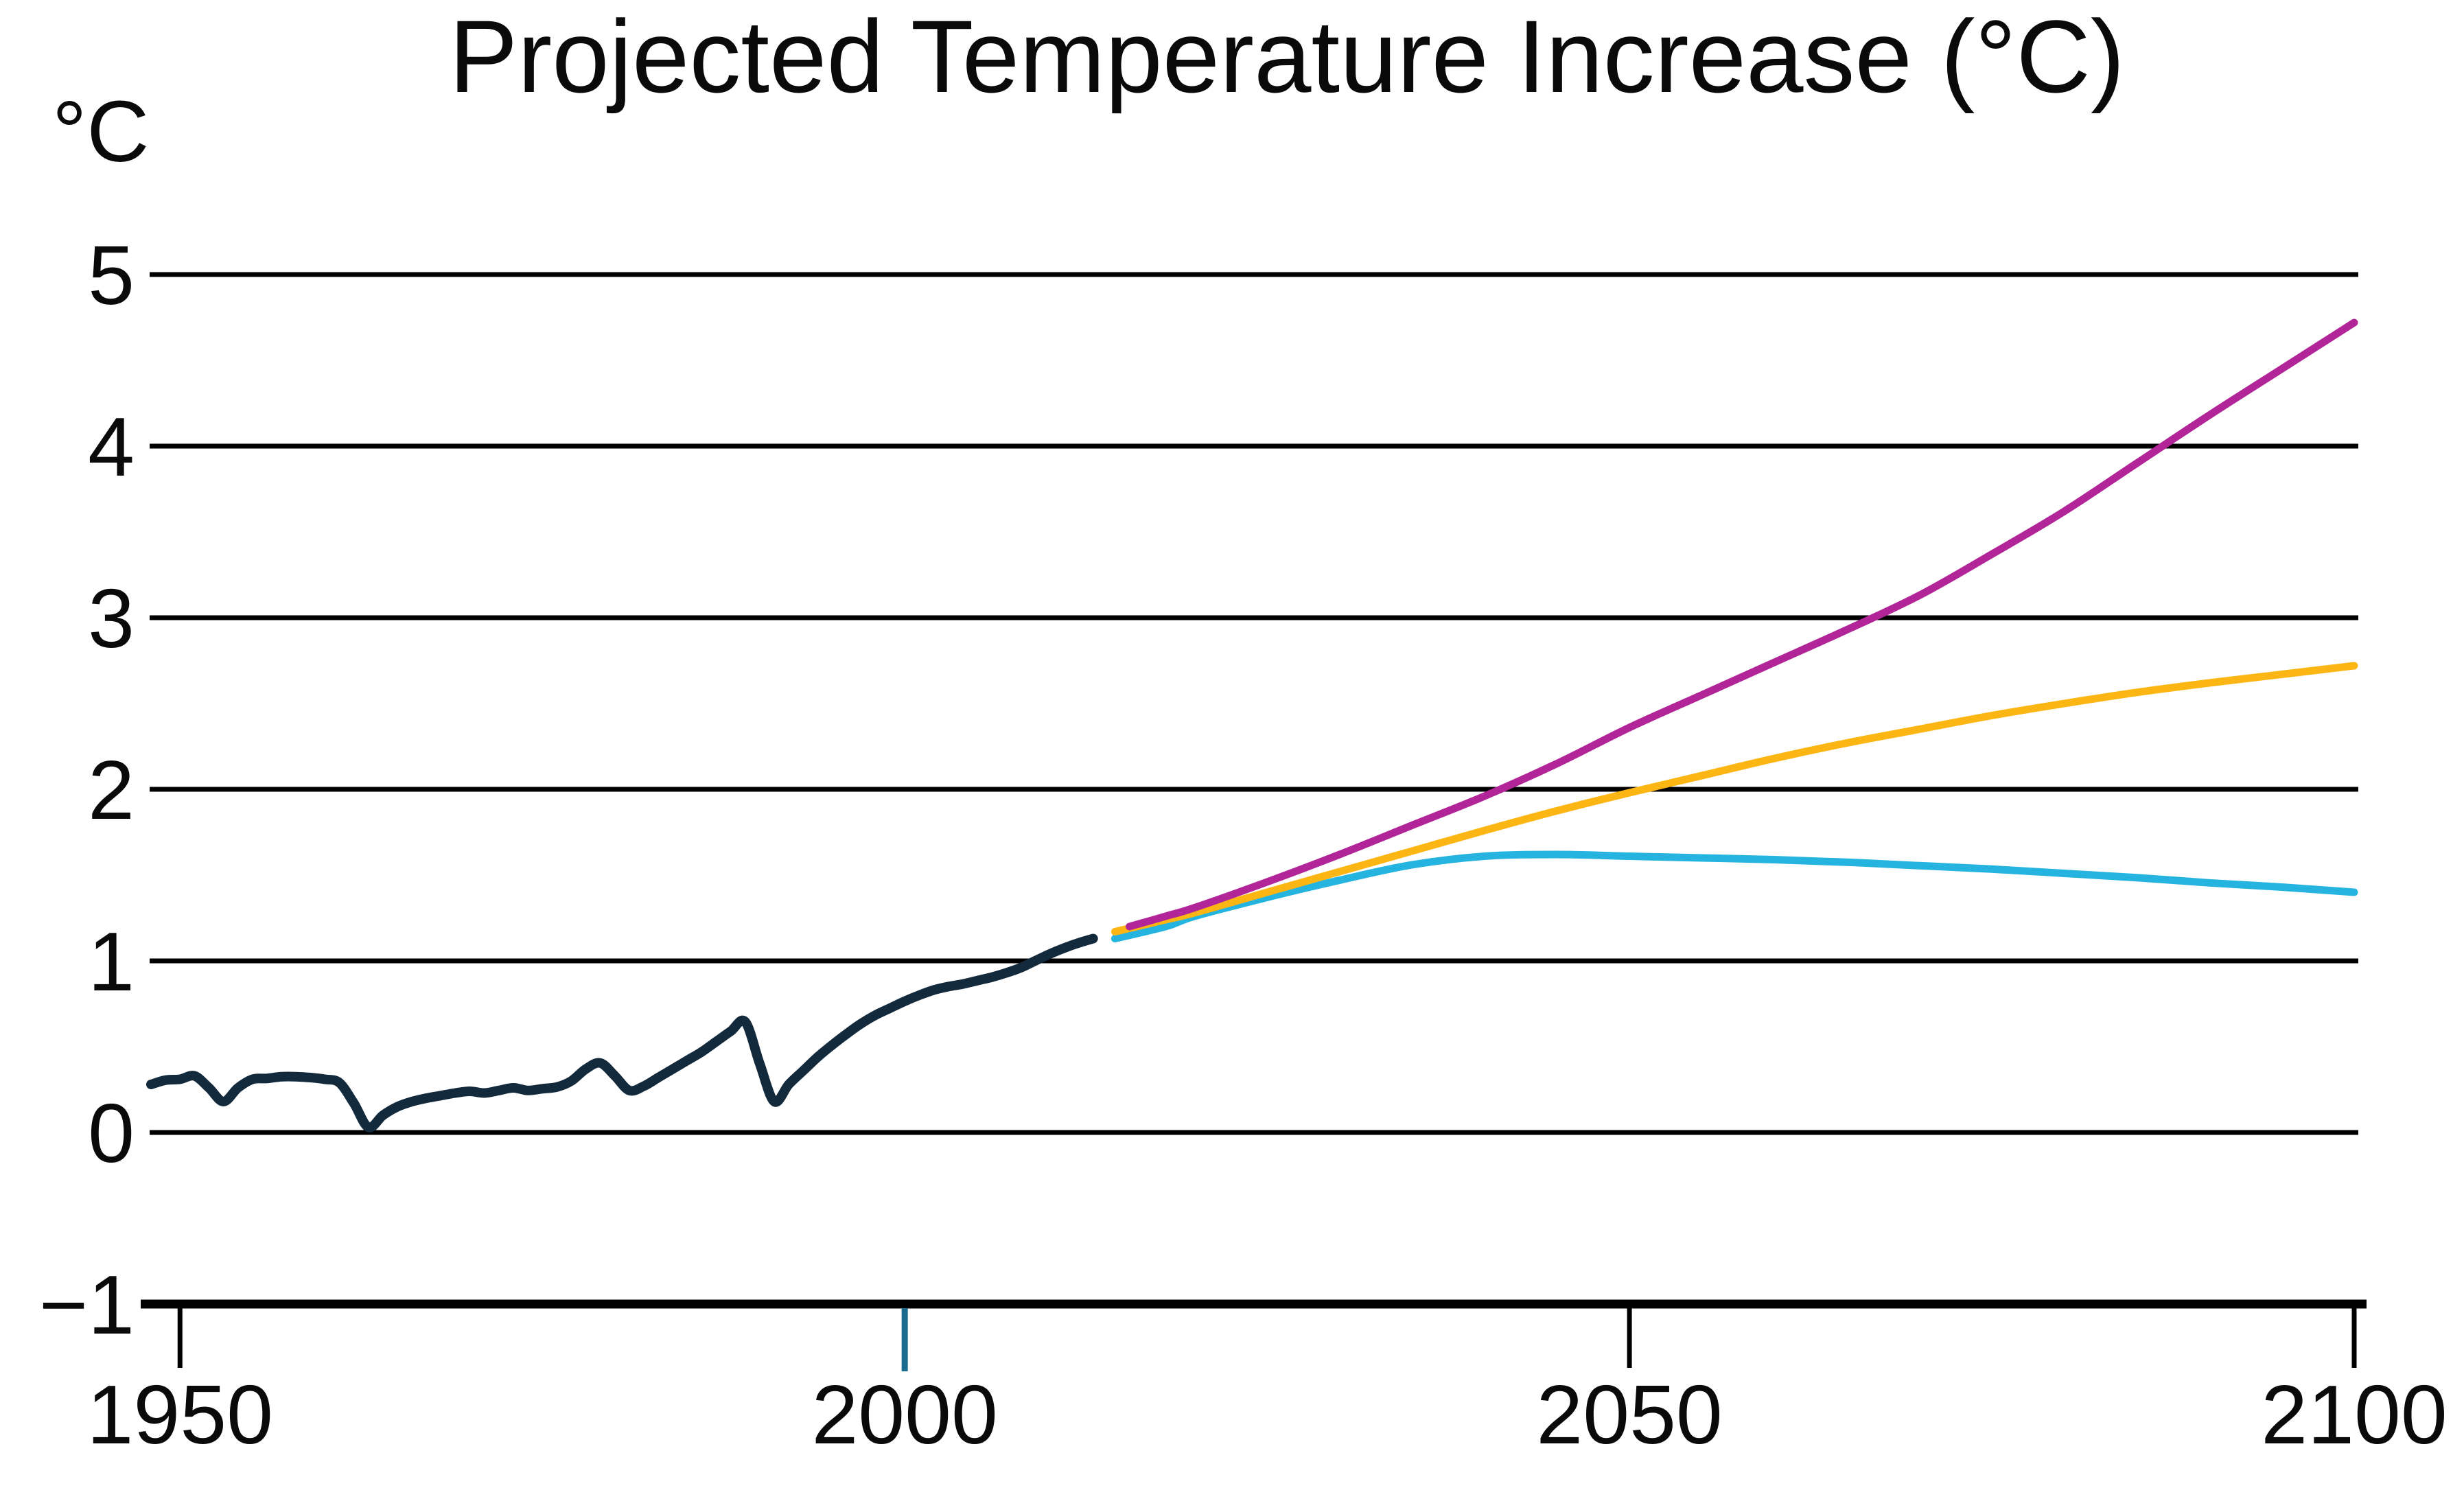 This screenshot has height=1488, width=2464. I want to click on y-tick-label--1: −1, so click(87, 1305).